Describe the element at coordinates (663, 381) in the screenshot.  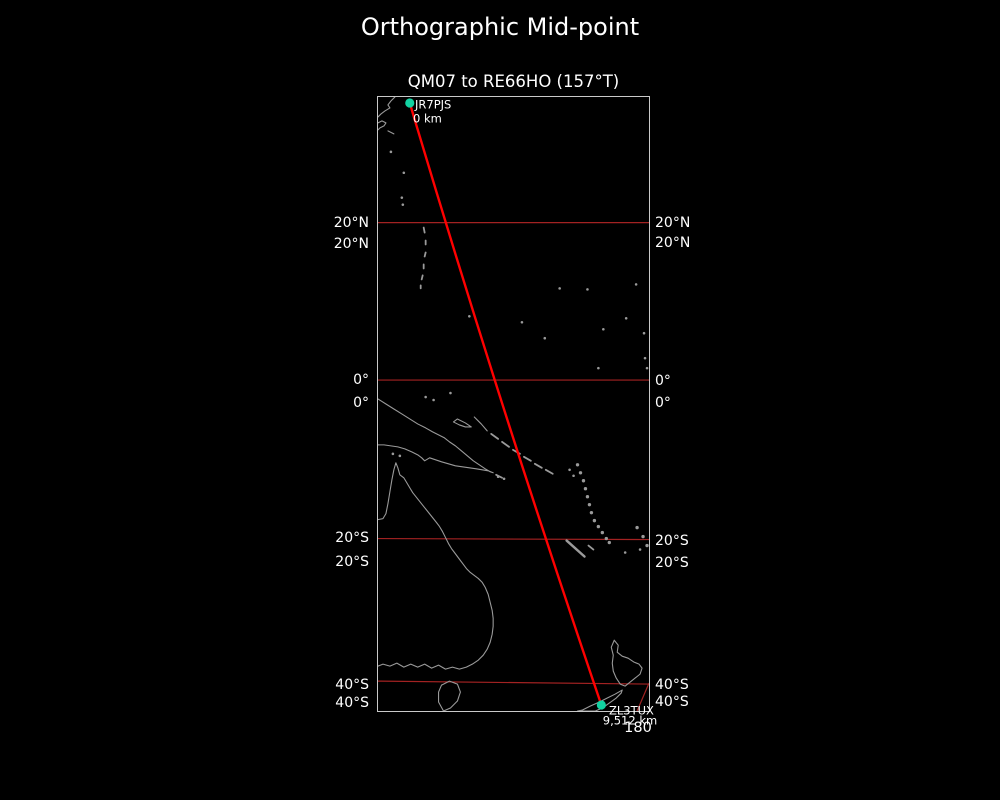
I see `lat-tick-right-2: 0°` at that location.